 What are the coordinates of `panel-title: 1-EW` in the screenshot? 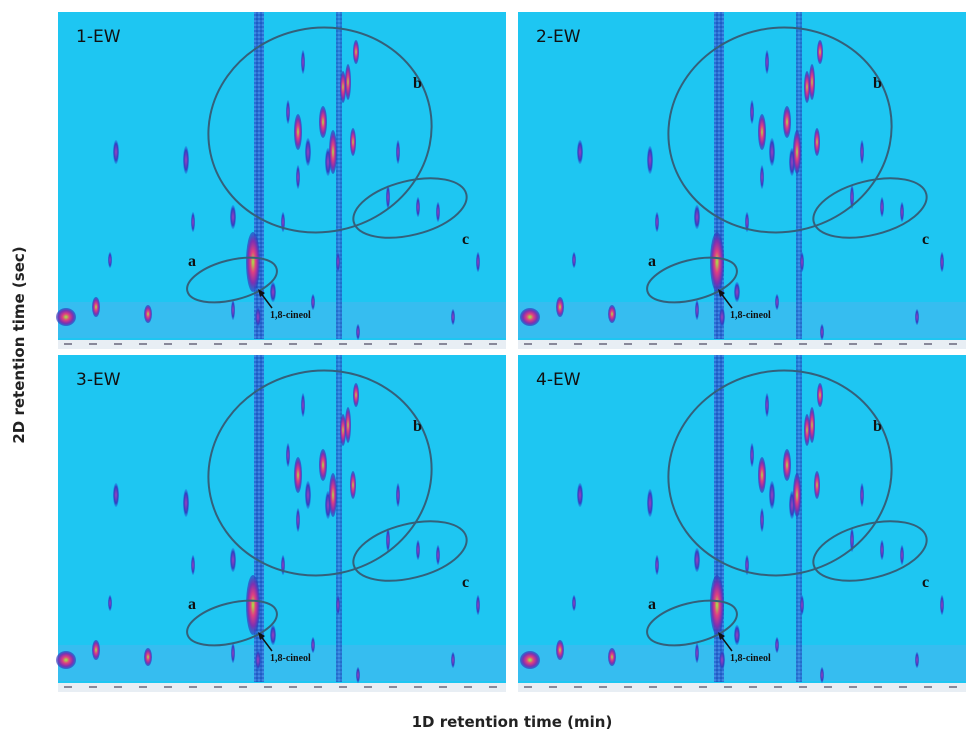 It's located at (98, 37).